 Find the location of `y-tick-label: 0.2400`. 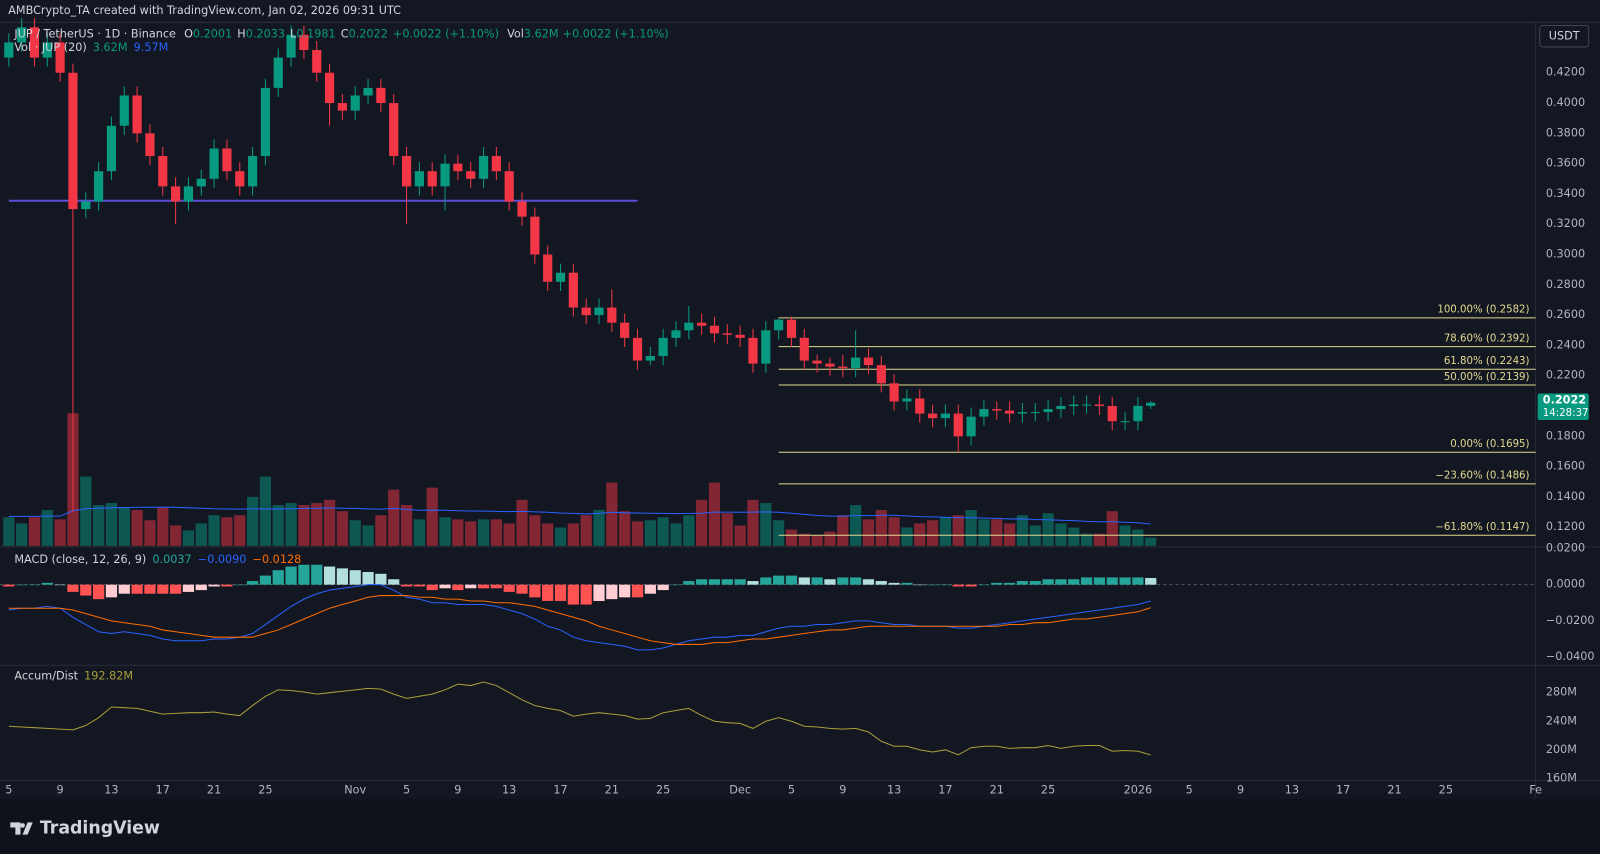

y-tick-label: 0.2400 is located at coordinates (1565, 344).